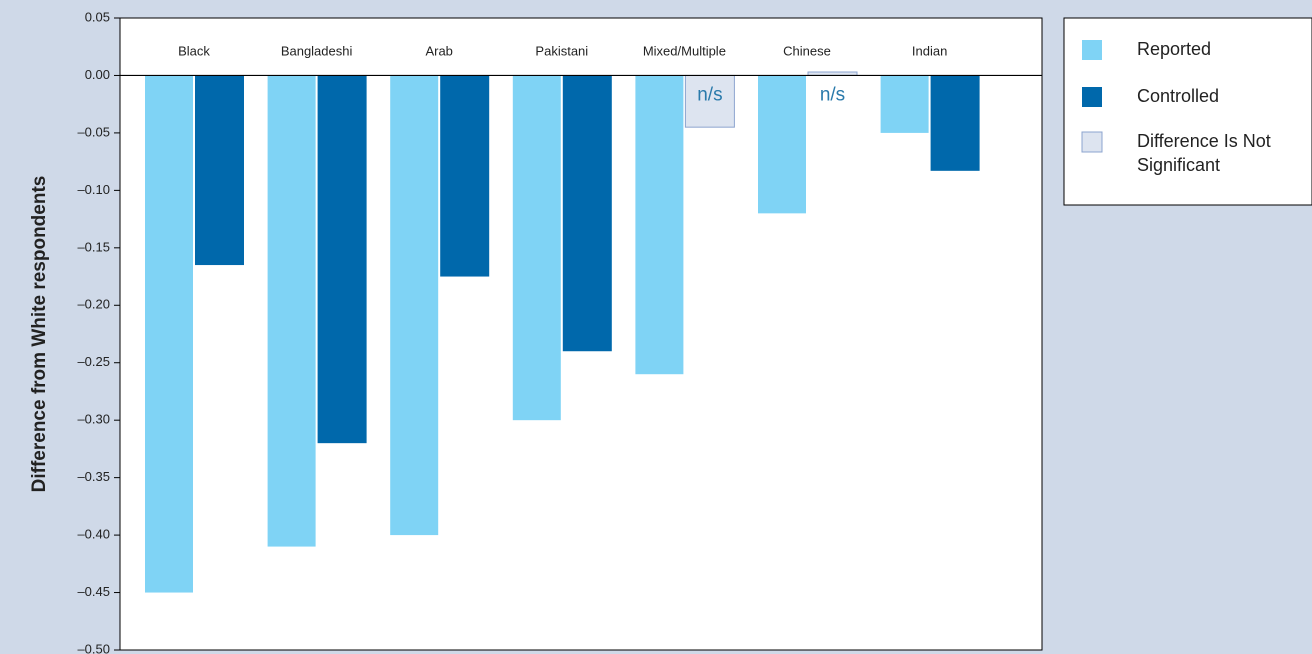 The width and height of the screenshot is (1312, 654). Describe the element at coordinates (807, 50) in the screenshot. I see `category-label: Chinese` at that location.